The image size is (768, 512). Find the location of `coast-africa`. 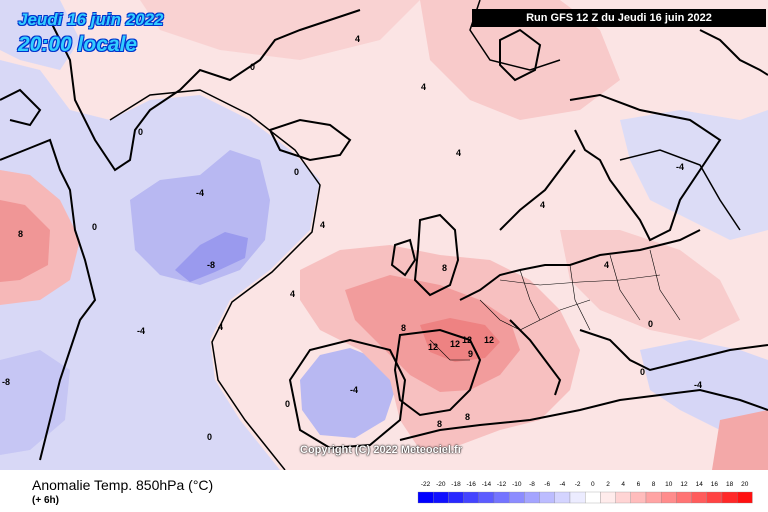

coast-africa is located at coordinates (583, 414).